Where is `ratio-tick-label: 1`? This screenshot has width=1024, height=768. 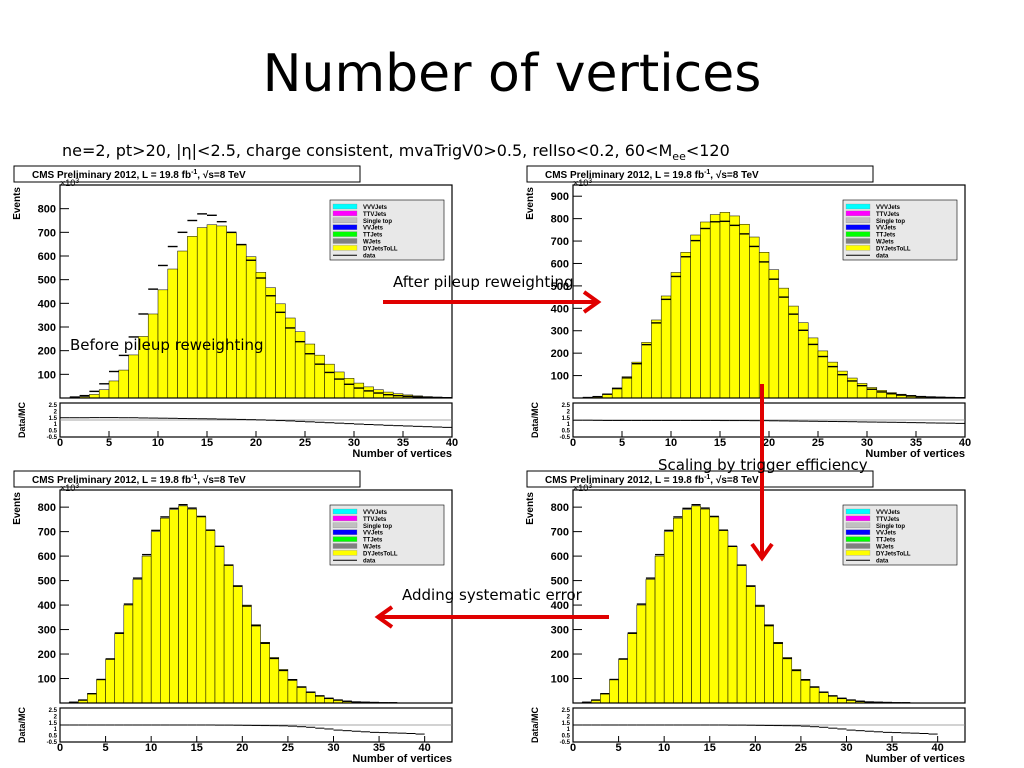 ratio-tick-label: 1 is located at coordinates (569, 425).